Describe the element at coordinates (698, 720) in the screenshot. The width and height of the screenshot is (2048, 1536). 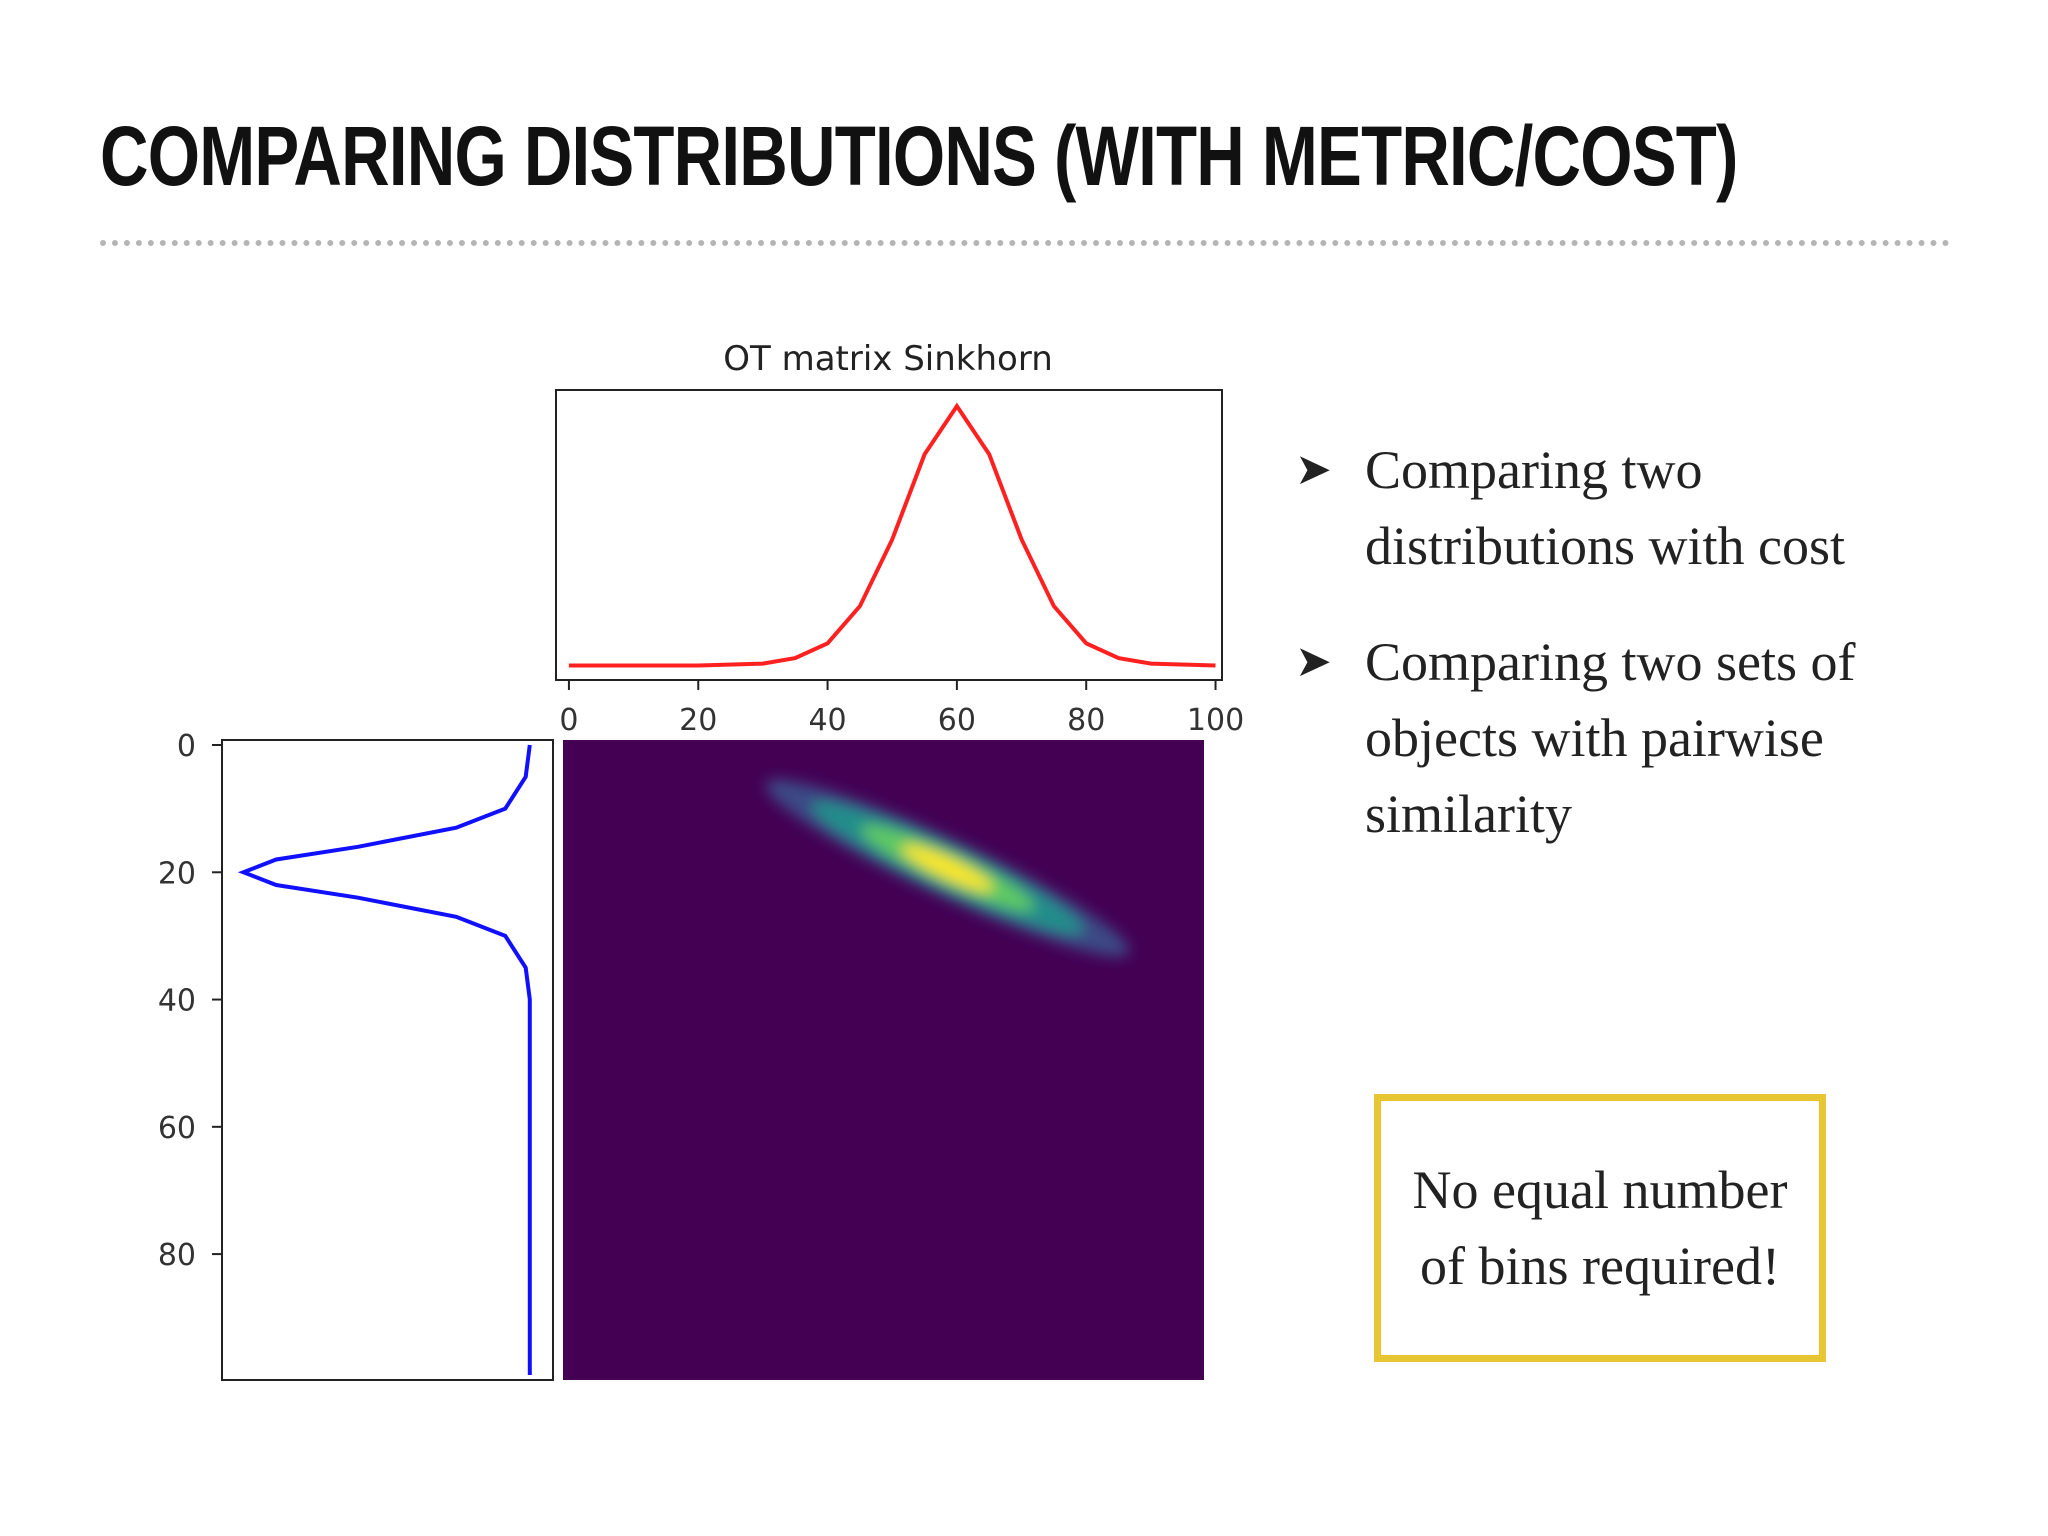
I see `x-tick-label: 20` at that location.